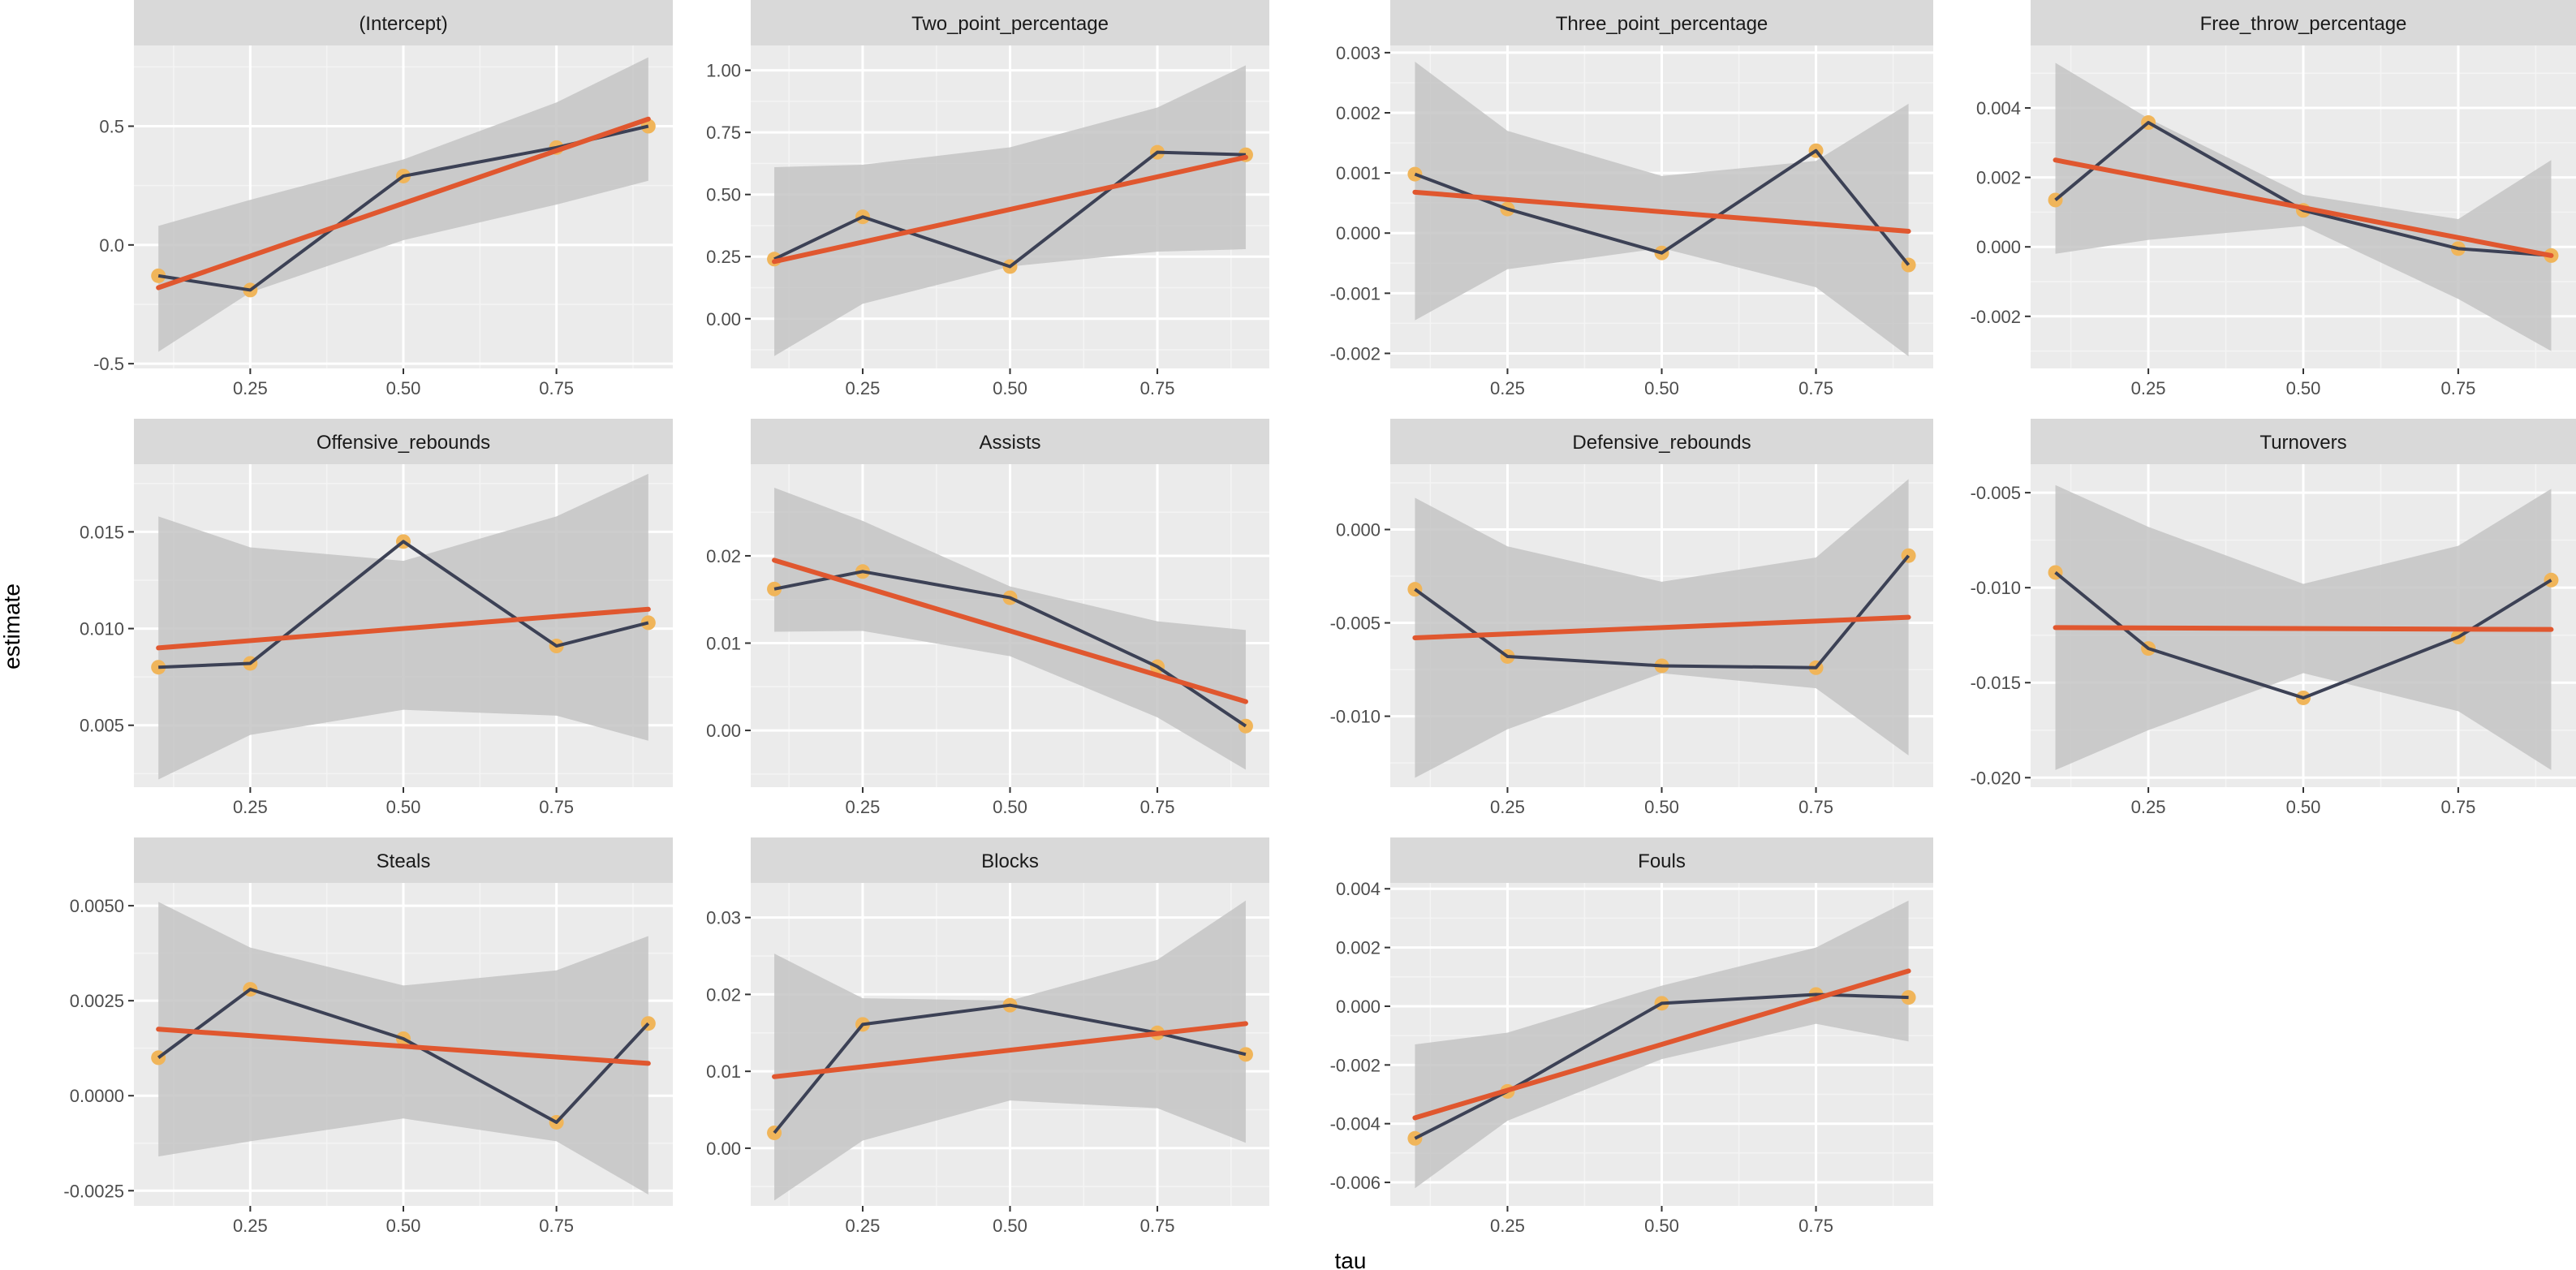 This screenshot has width=2576, height=1270. What do you see at coordinates (112, 245) in the screenshot?
I see `y-tick-label: 0.0` at bounding box center [112, 245].